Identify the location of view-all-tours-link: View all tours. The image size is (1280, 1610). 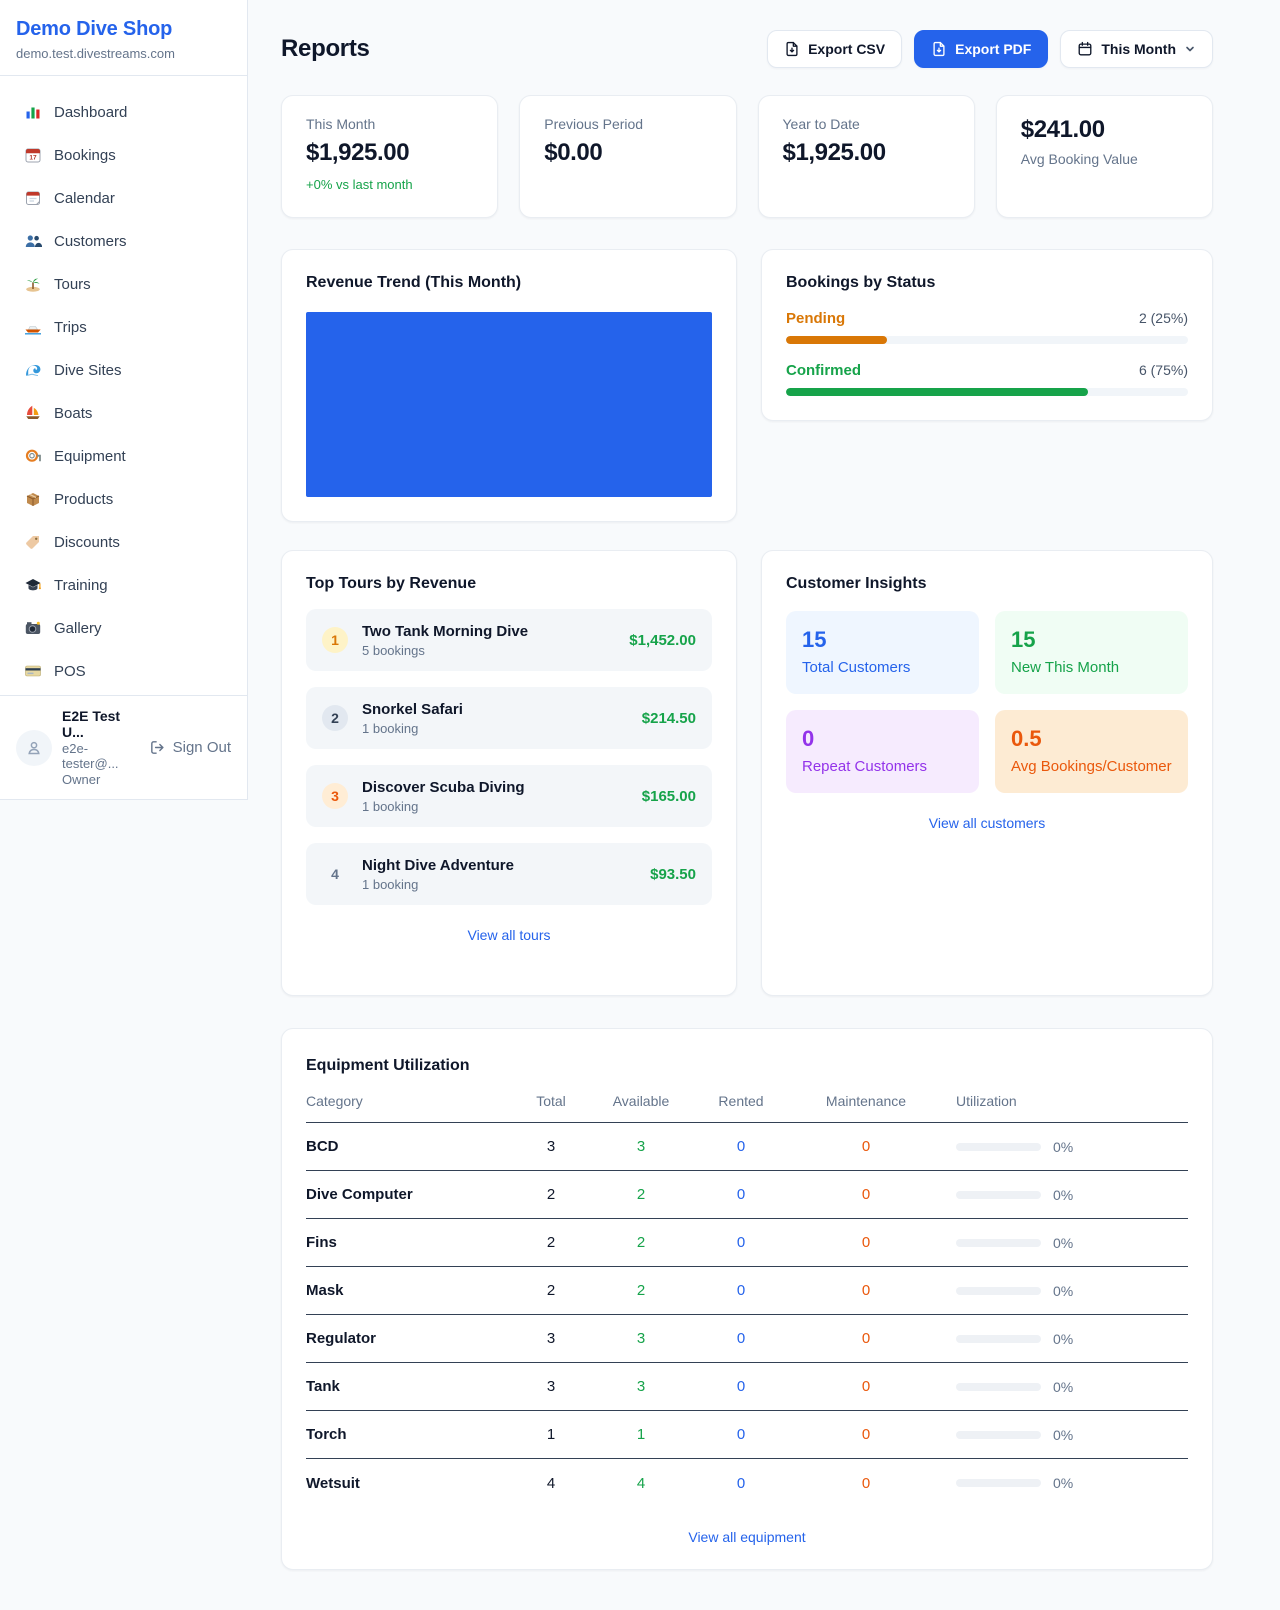
(509, 935).